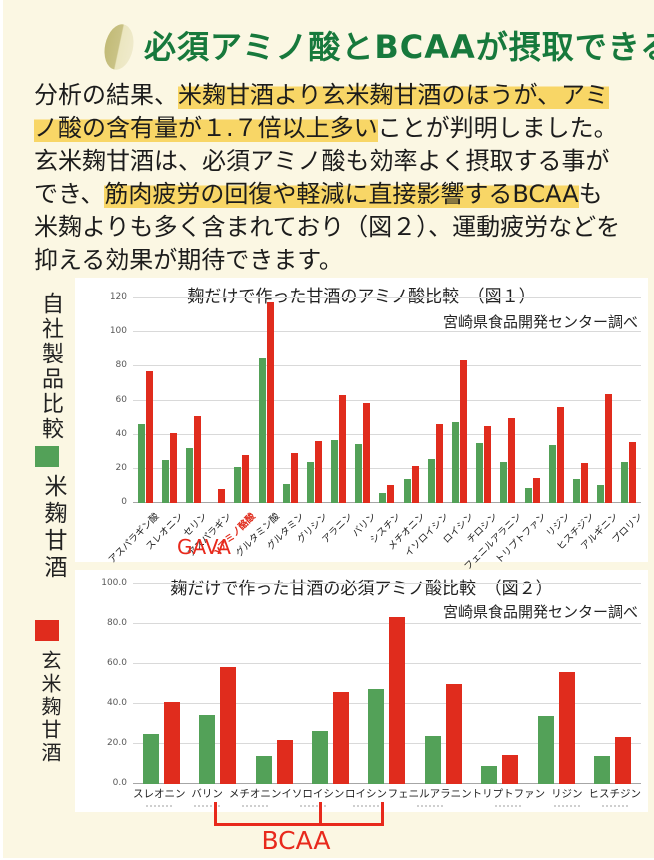 The height and width of the screenshot is (860, 654). What do you see at coordinates (320, 812) in the screenshot?
I see `bcaa-bracket-tick` at bounding box center [320, 812].